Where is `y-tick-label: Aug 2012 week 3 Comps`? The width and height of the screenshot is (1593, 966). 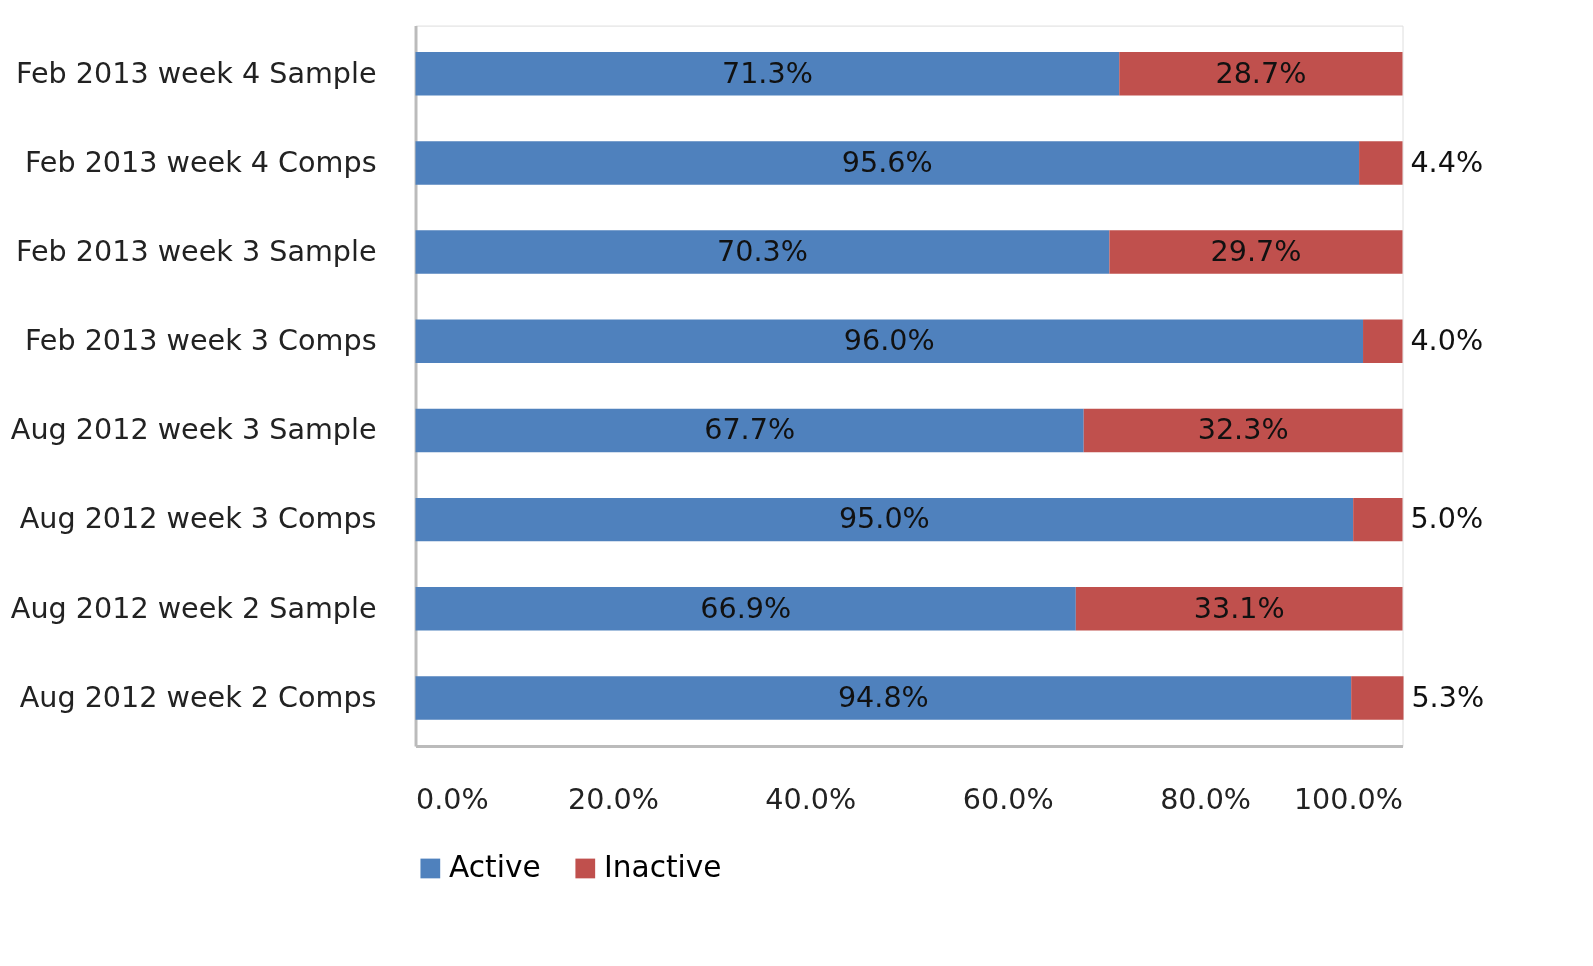
y-tick-label: Aug 2012 week 3 Comps is located at coordinates (198, 518).